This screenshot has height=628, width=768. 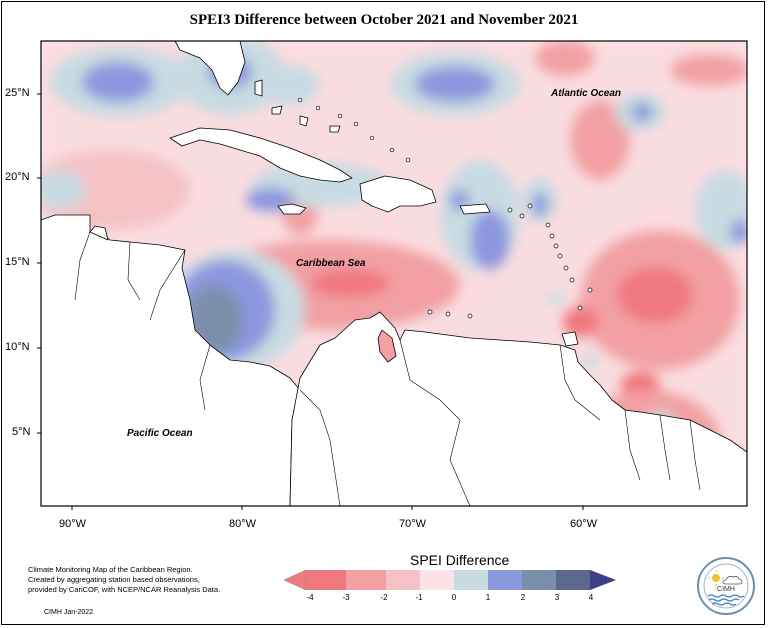 I want to click on caribbean-sea-label: Caribbean Sea, so click(x=331, y=263).